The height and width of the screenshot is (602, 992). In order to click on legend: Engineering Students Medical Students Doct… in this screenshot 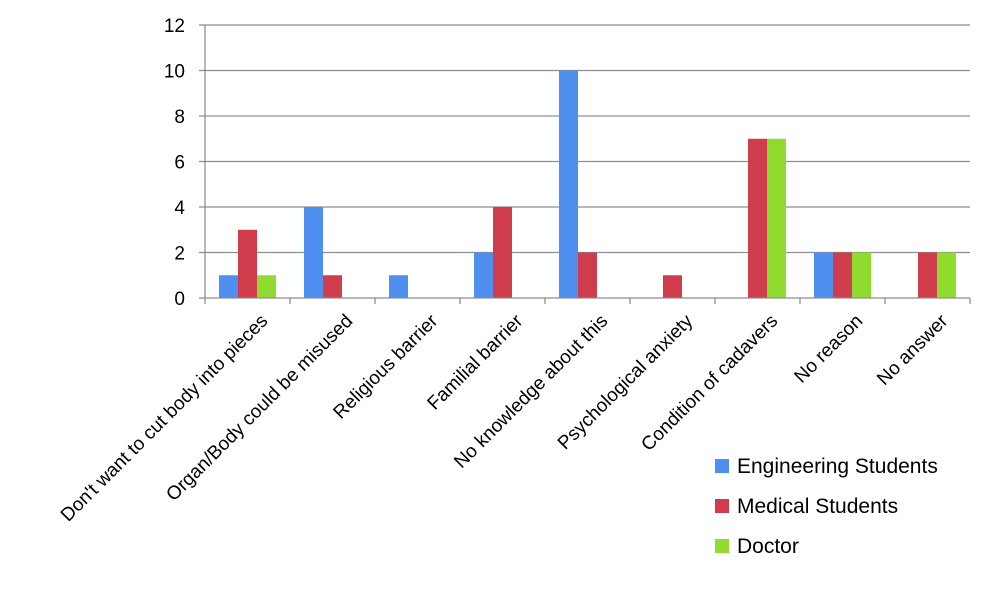, I will do `click(826, 506)`.